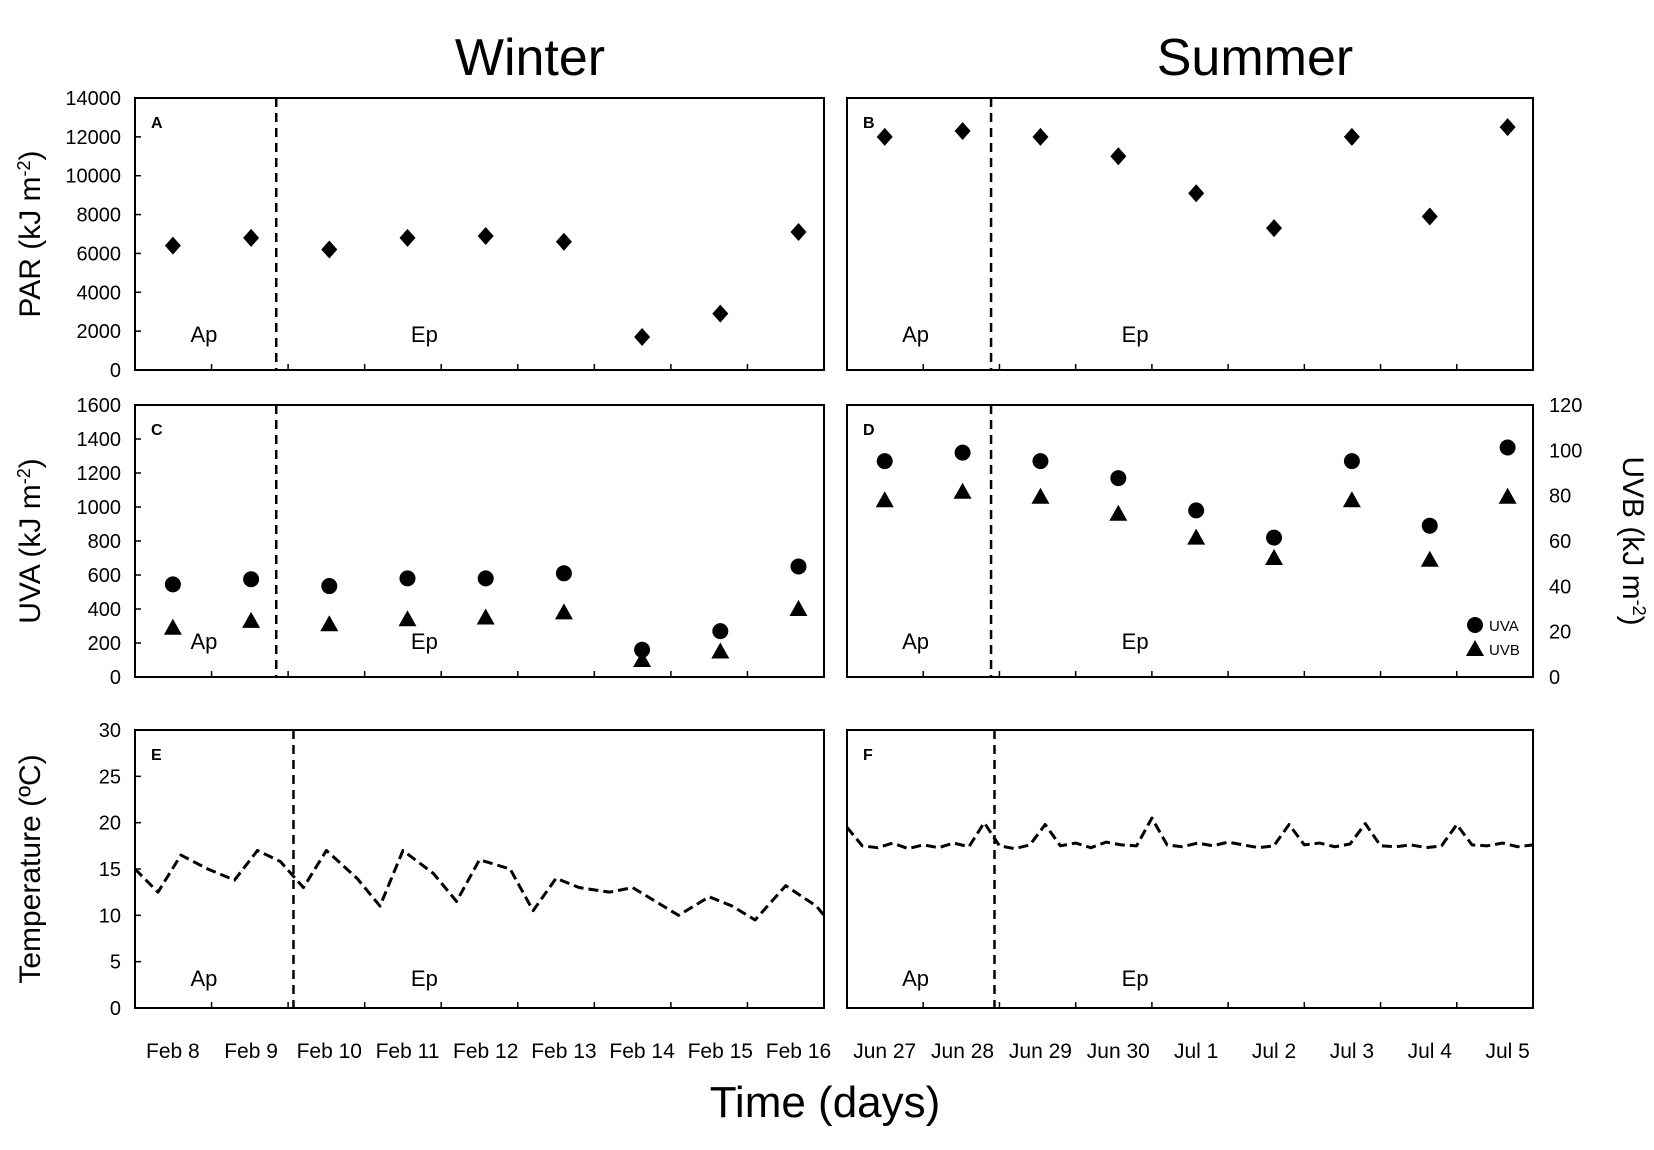 Image resolution: width=1654 pixels, height=1150 pixels. What do you see at coordinates (1560, 633) in the screenshot?
I see `y2-tick-label-d: 20` at bounding box center [1560, 633].